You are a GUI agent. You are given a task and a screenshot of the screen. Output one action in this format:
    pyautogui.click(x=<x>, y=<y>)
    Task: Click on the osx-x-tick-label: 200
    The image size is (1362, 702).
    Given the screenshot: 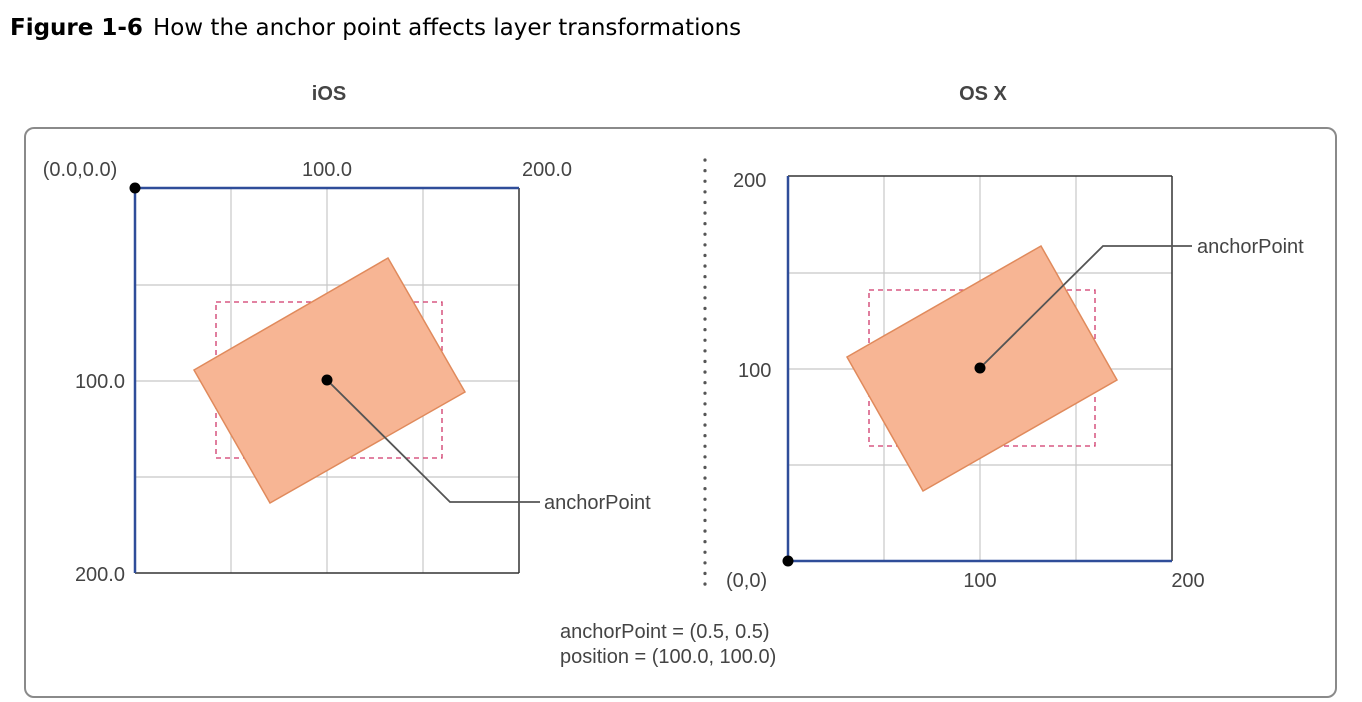 What is the action you would take?
    pyautogui.click(x=1187, y=581)
    